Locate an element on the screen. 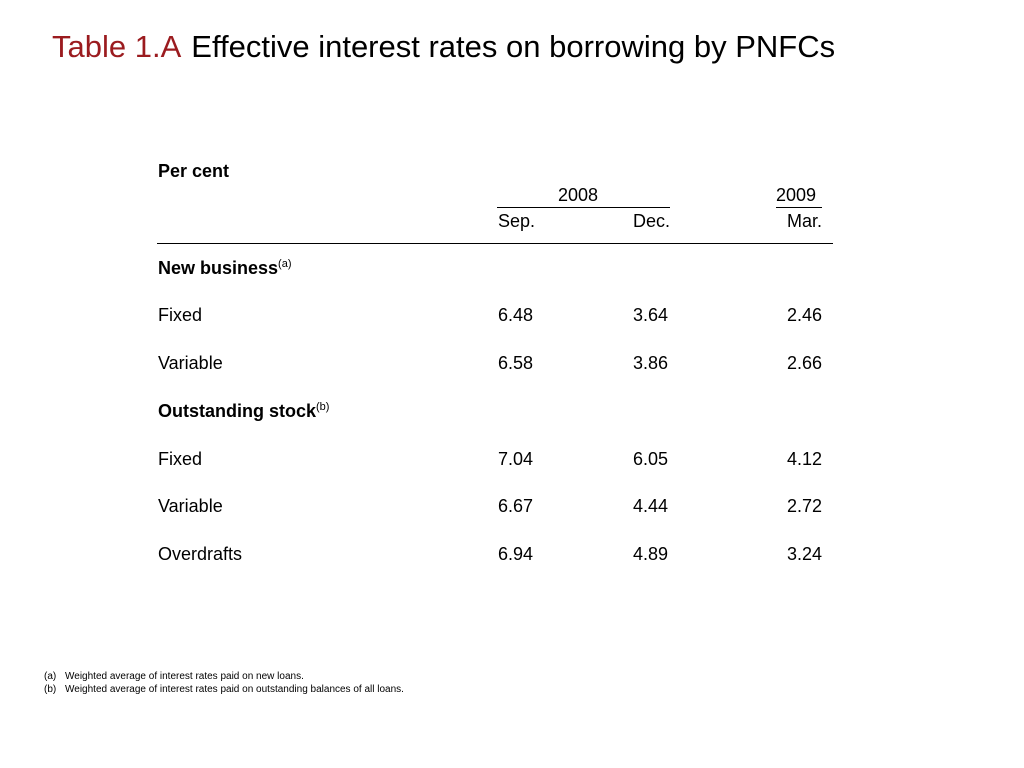 This screenshot has height=768, width=1024. year-underline-2009 is located at coordinates (799, 207).